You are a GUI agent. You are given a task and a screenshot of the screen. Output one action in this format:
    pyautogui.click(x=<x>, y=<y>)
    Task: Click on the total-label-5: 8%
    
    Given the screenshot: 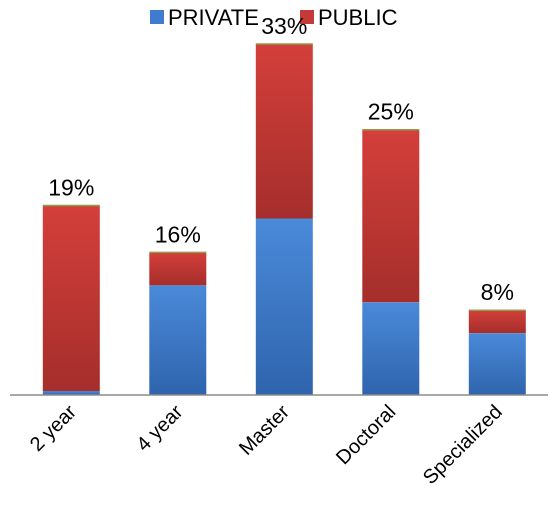 What is the action you would take?
    pyautogui.click(x=497, y=292)
    